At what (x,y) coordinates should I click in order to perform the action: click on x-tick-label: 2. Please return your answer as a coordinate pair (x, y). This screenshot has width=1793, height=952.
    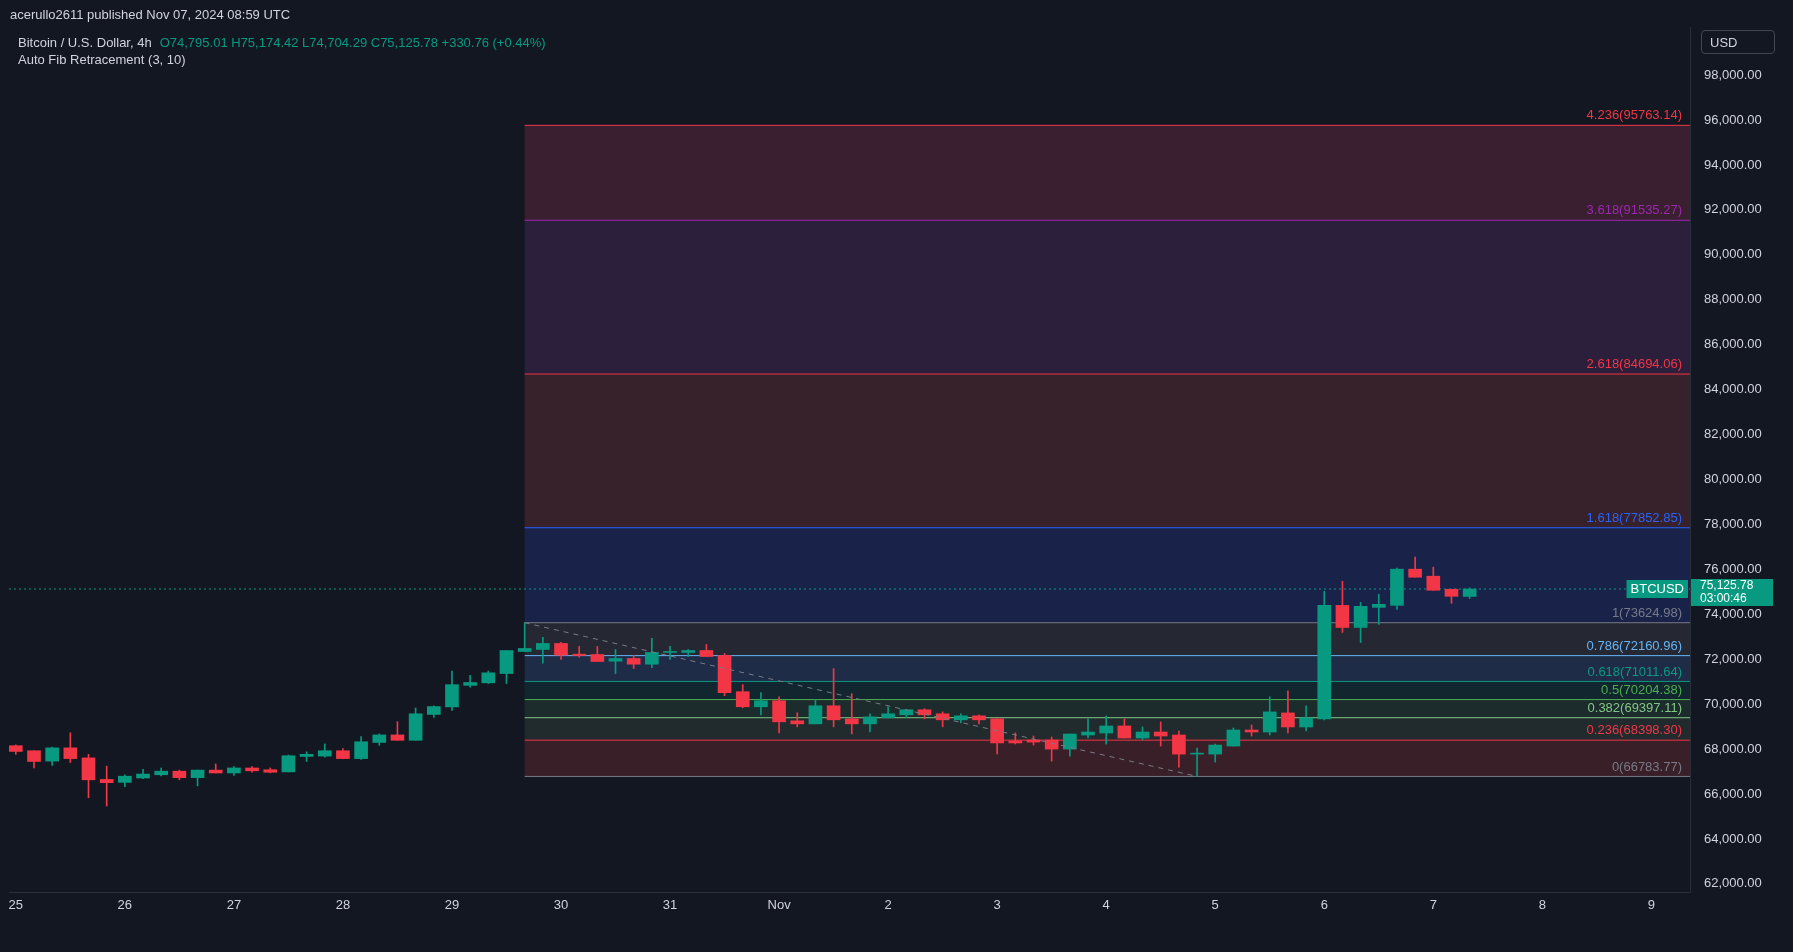
    Looking at the image, I should click on (888, 905).